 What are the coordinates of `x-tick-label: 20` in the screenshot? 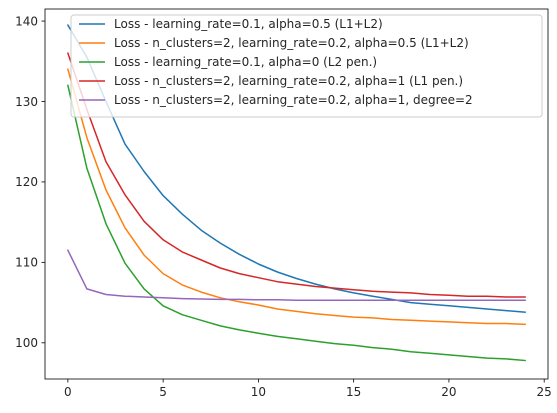 It's located at (448, 392).